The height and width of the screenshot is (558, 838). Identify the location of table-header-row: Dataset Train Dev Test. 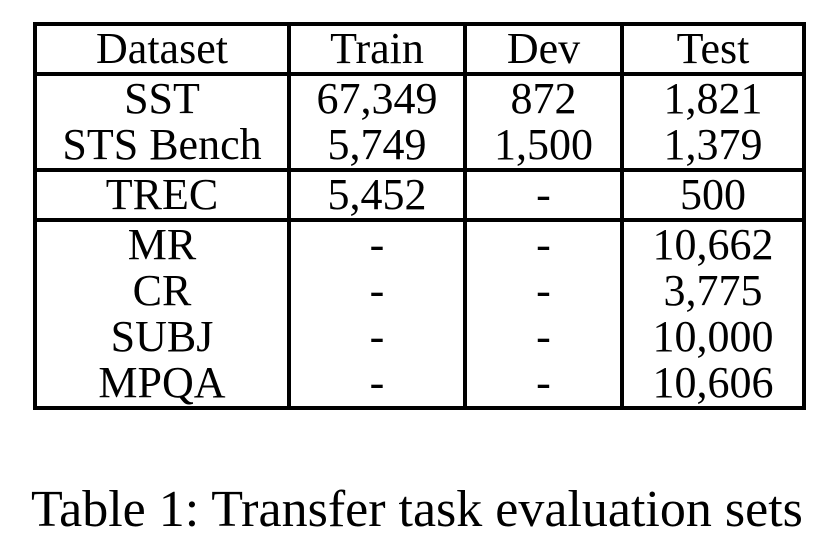
(419, 49).